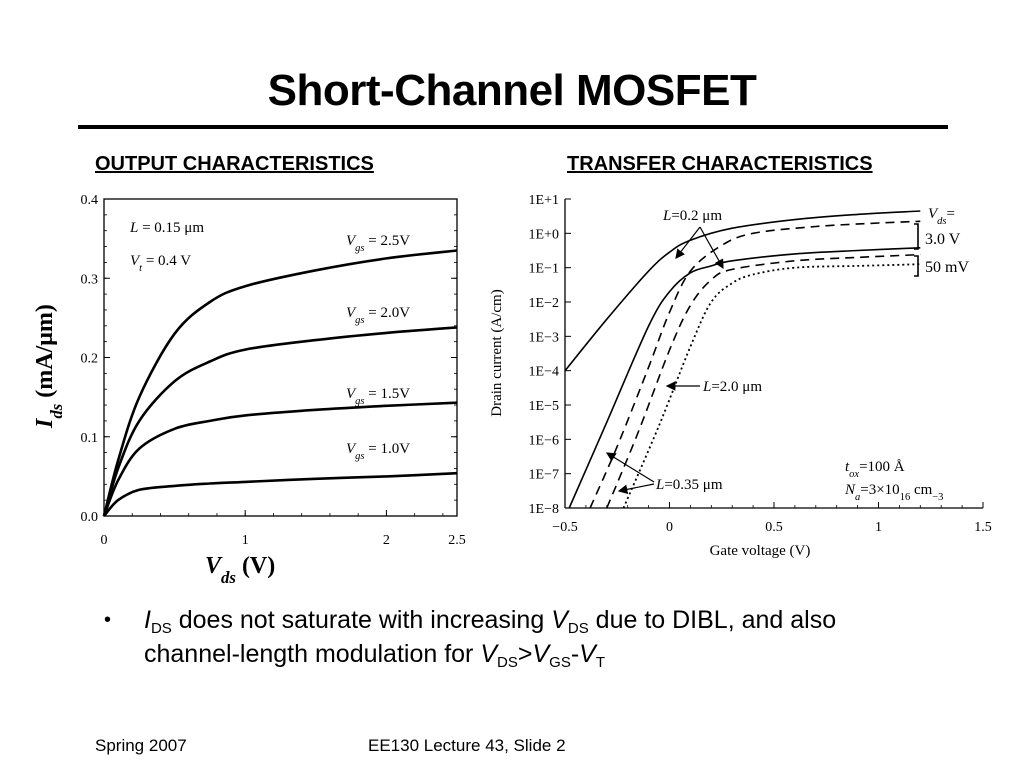  What do you see at coordinates (544, 372) in the screenshot?
I see `transfer-y-tick-label: 1E−4` at bounding box center [544, 372].